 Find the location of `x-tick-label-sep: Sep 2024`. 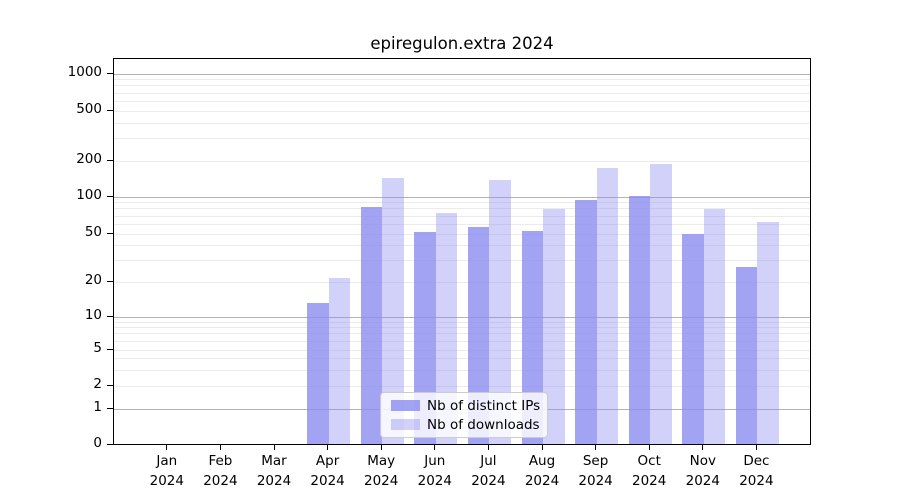

x-tick-label-sep: Sep 2024 is located at coordinates (595, 471).